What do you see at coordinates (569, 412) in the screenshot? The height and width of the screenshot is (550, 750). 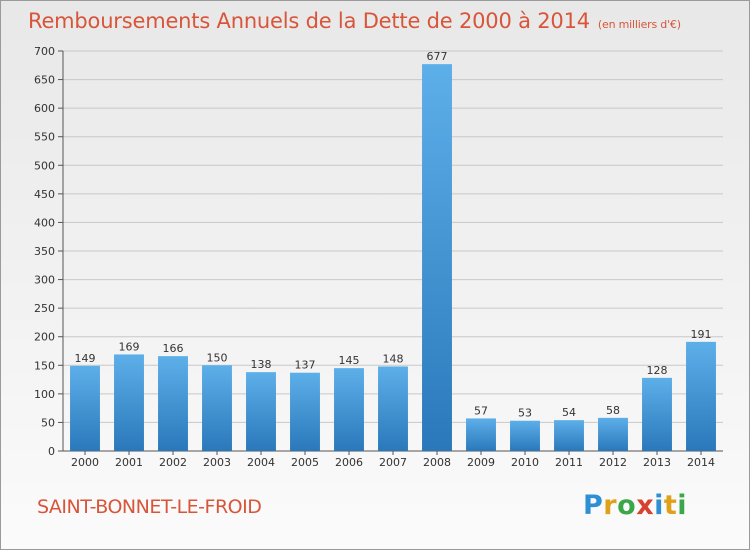 I see `data-label: 54` at bounding box center [569, 412].